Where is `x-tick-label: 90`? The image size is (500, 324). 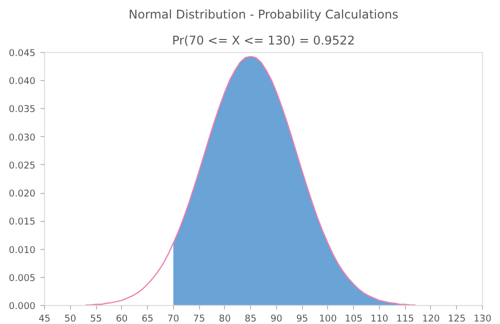 x-tick-label: 90 is located at coordinates (276, 319).